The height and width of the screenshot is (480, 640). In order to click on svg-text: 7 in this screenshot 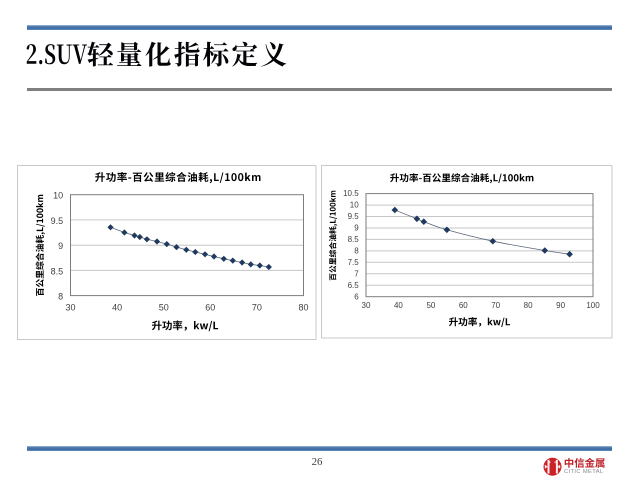, I will do `click(356, 273)`.